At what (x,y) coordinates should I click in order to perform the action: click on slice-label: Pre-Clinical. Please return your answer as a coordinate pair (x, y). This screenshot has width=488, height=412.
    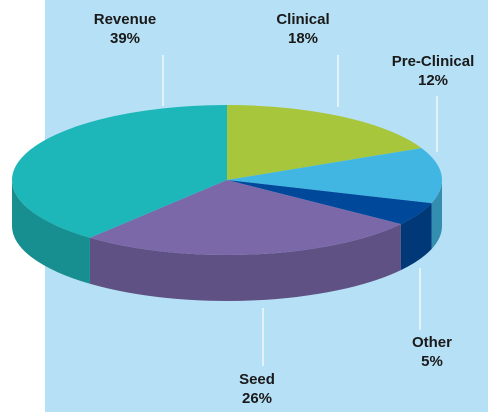
    Looking at the image, I should click on (433, 61).